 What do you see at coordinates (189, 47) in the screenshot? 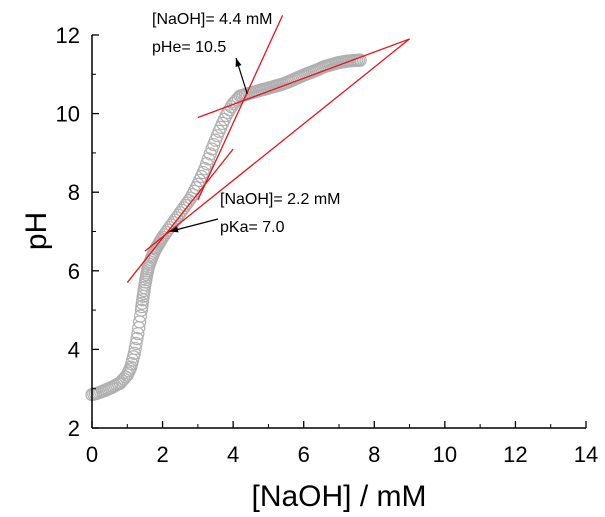
I see `annotation-equivalence-line2: pHe= 10.5` at bounding box center [189, 47].